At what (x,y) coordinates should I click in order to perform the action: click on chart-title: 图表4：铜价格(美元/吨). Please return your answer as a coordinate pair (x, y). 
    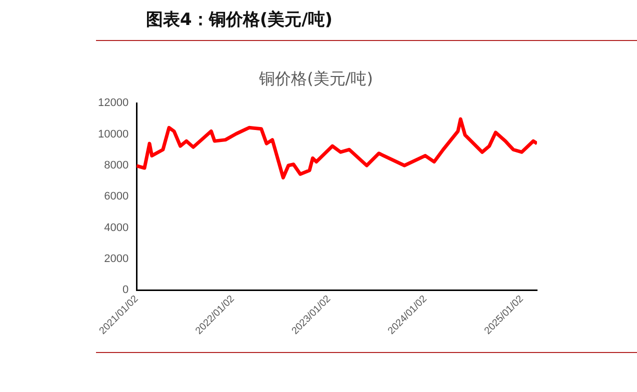
    Looking at the image, I should click on (239, 20).